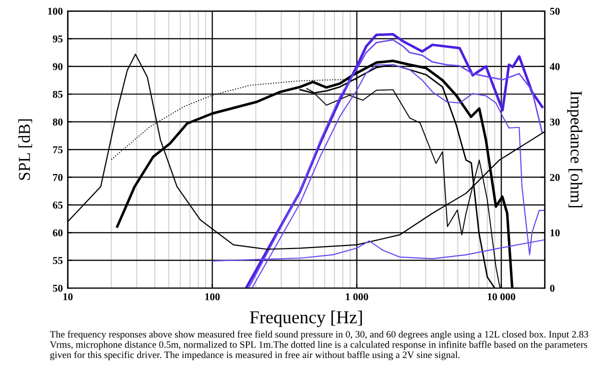 This screenshot has height=380, width=600. What do you see at coordinates (319, 345) in the screenshot?
I see `text: The frequency responses above show measured free field sound pressure in 0, 30, and 60 degrees angle using a 12L closed box. Input 2.83 Vrms, microphone distance 0.5m, normalized to SPL 1m.The dotted line is a calculated response in infinite baffle based on the parameters given for this specific driver. The impedance is measured in free air without baffle using a 2V sine signal.` at bounding box center [319, 345].